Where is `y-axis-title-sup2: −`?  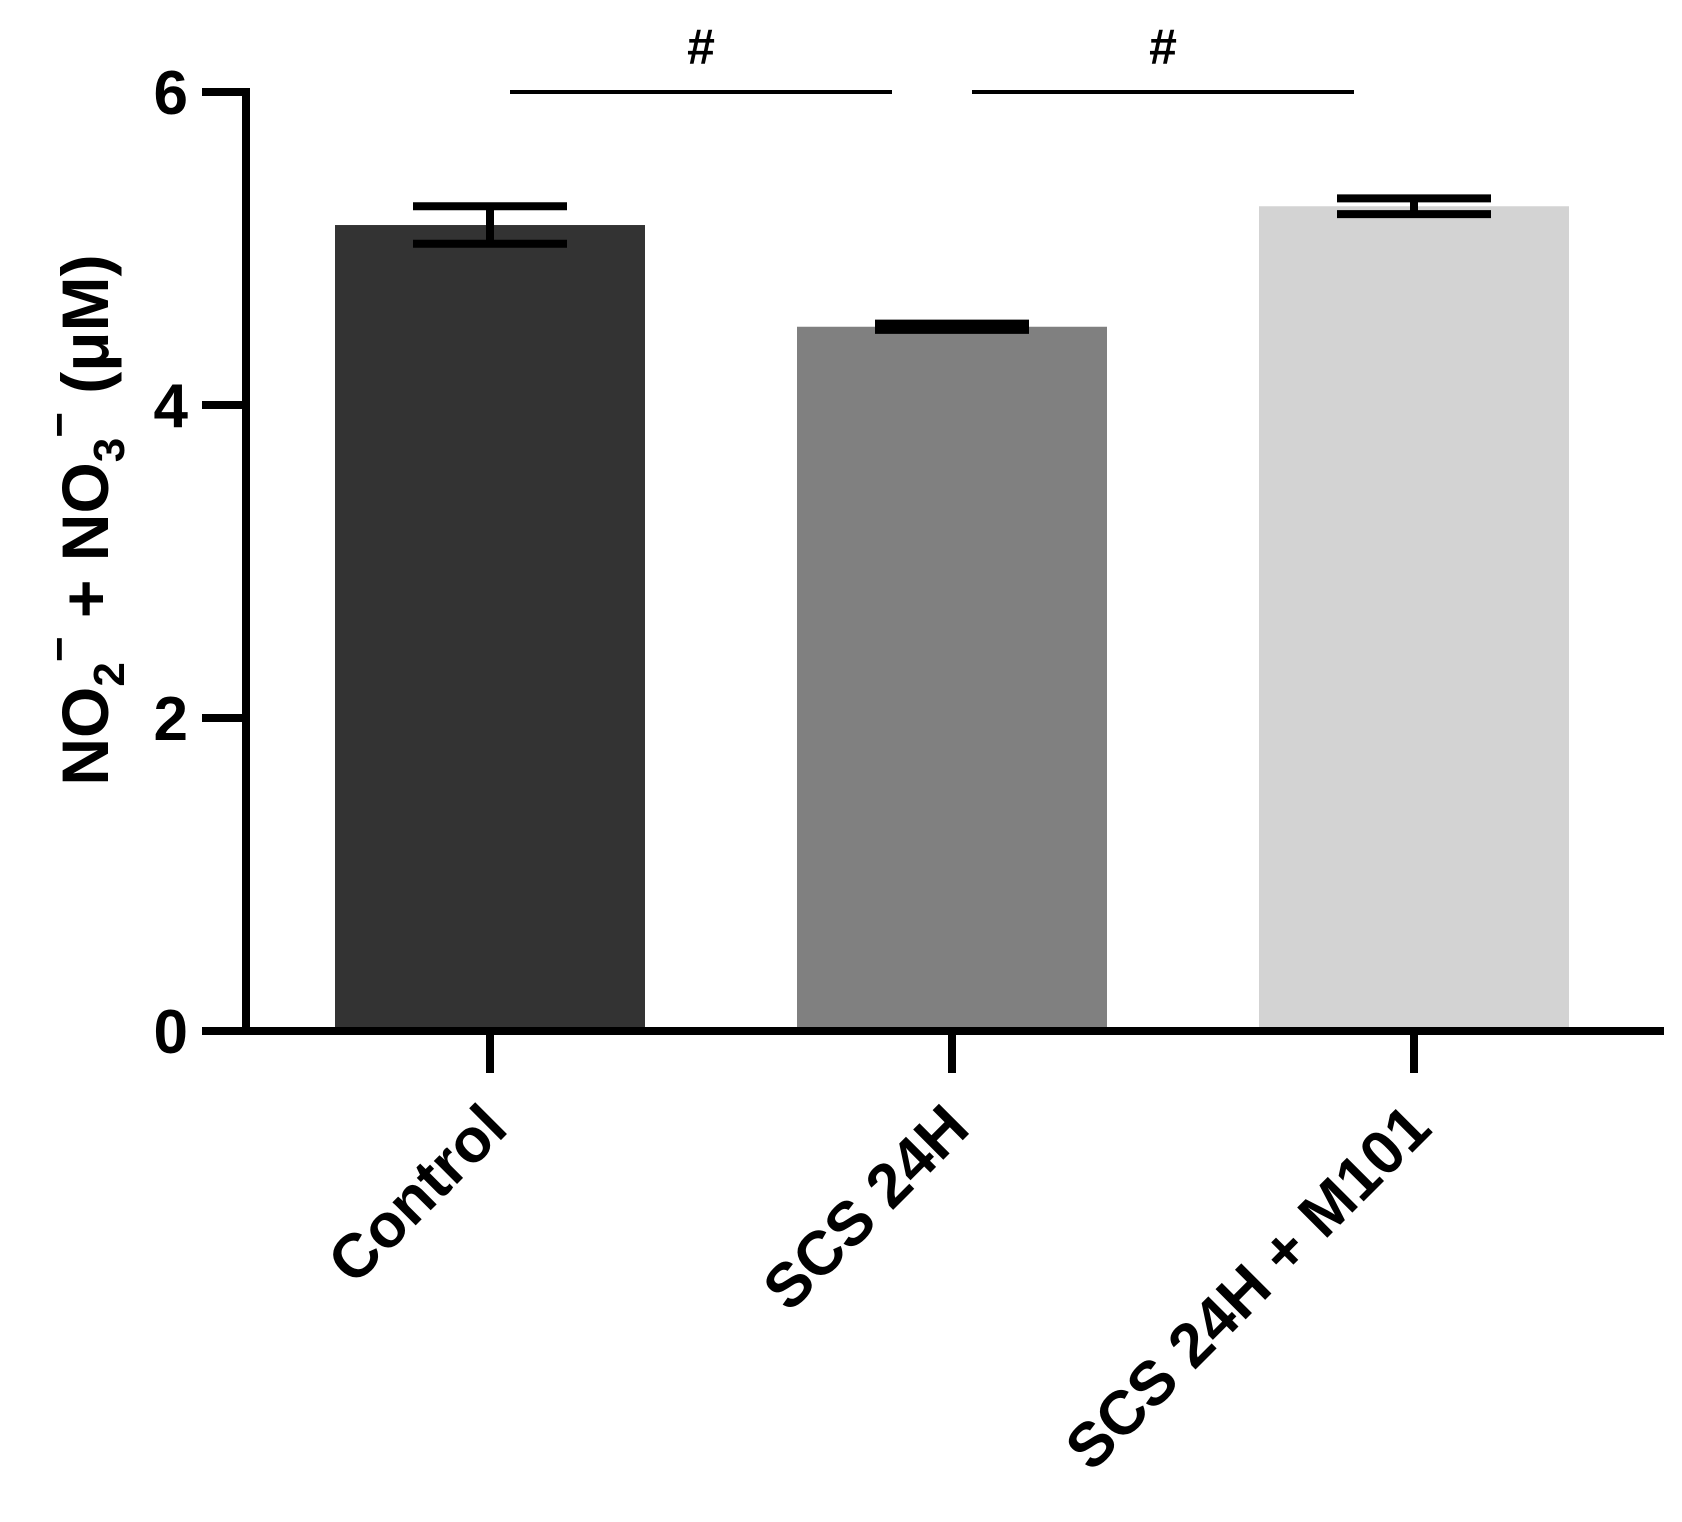
y-axis-title-sup2: − is located at coordinates (59, 425).